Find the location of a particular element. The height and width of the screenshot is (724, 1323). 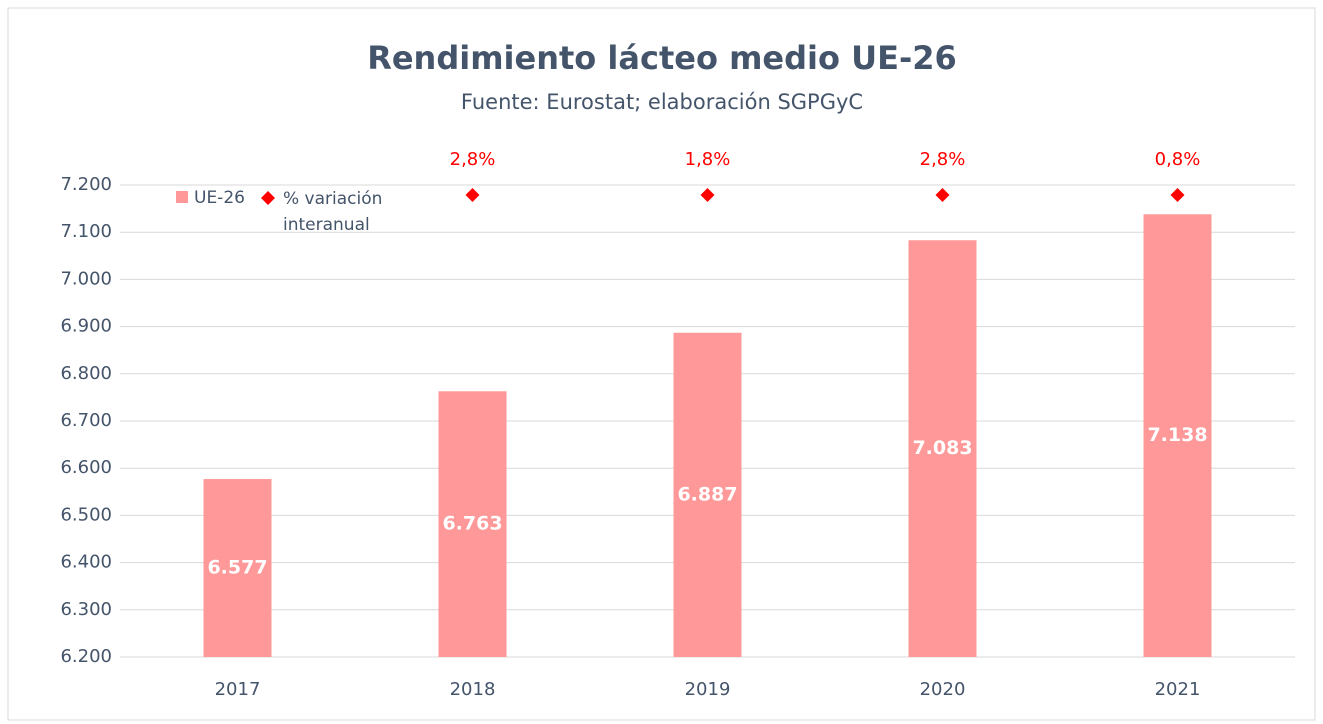

y-tick-label: 6.400 is located at coordinates (86, 562).